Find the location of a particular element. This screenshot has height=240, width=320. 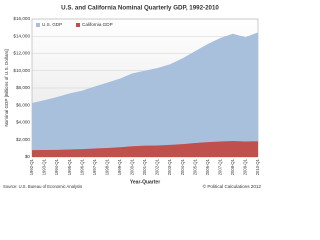

y-tick-label: $4,000 is located at coordinates (23, 122).